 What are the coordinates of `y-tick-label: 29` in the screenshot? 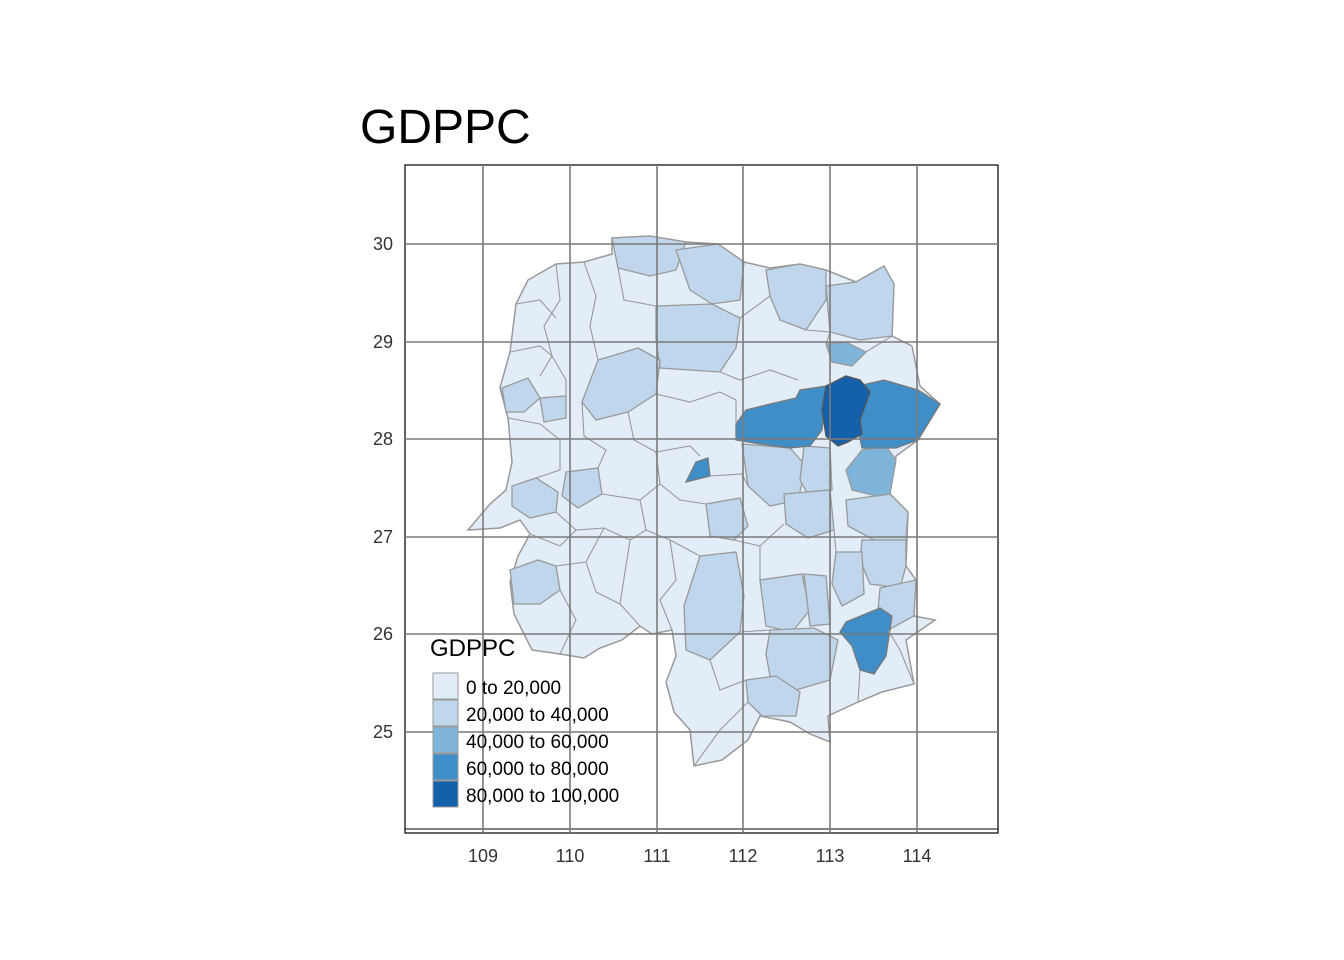 It's located at (383, 342).